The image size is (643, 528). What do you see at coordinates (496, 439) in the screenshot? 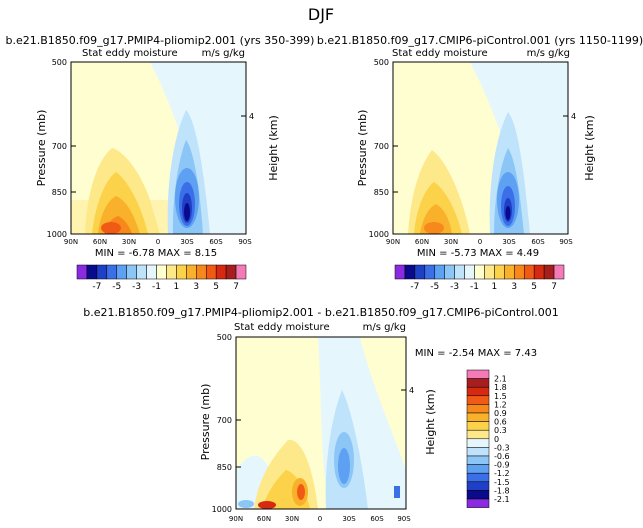
I see `colorbar-label: 0` at bounding box center [496, 439].